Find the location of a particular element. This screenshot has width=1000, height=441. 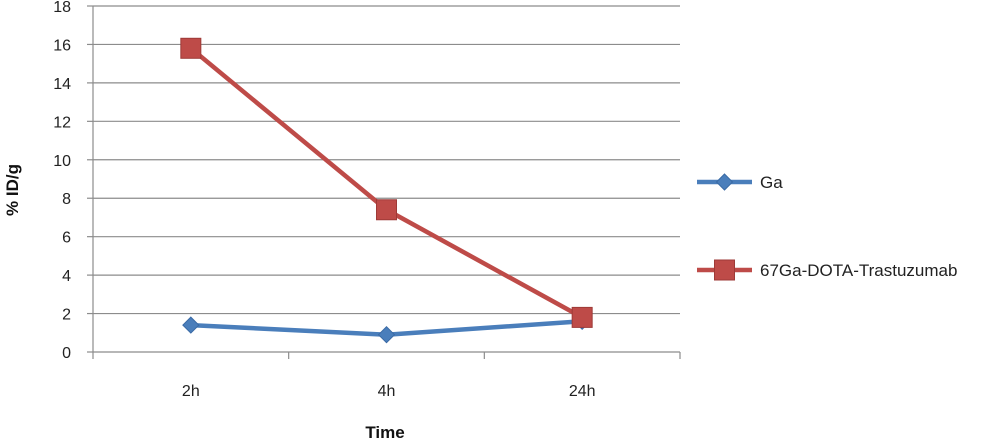

y-tick-label: 16 is located at coordinates (62, 45).